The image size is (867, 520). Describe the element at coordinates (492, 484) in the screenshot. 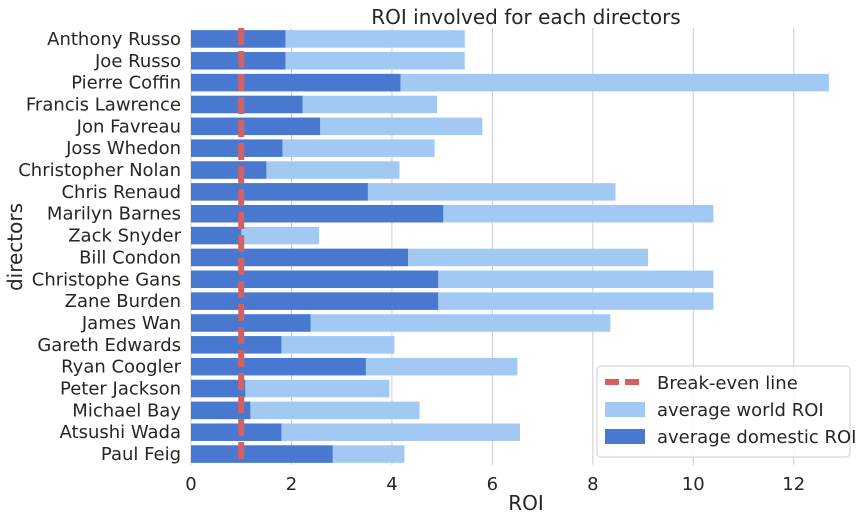

I see `x-tick-label: 6` at that location.